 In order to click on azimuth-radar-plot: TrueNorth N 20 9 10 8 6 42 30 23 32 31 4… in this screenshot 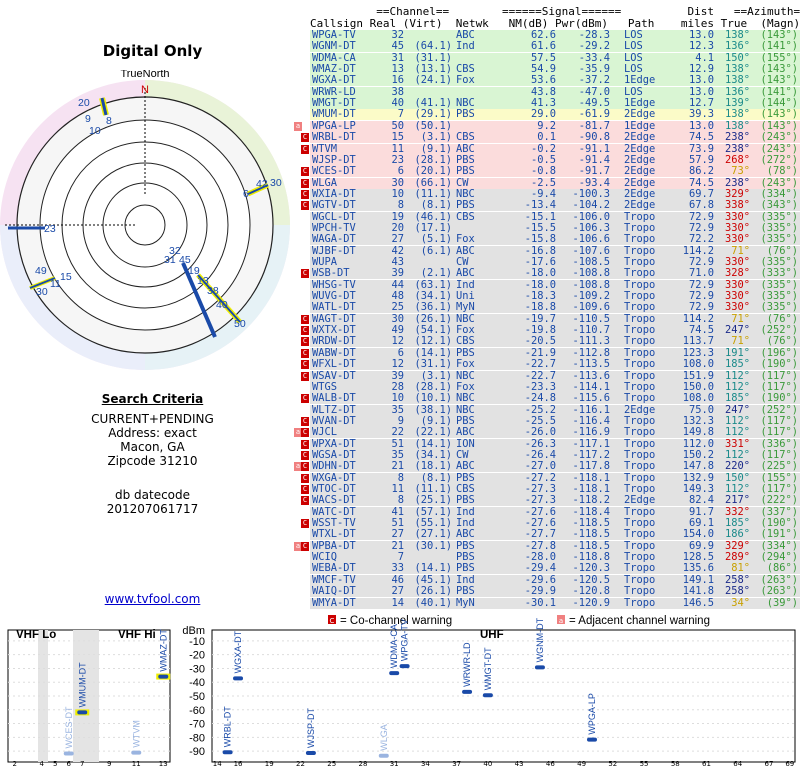, I will do `click(145, 220)`.